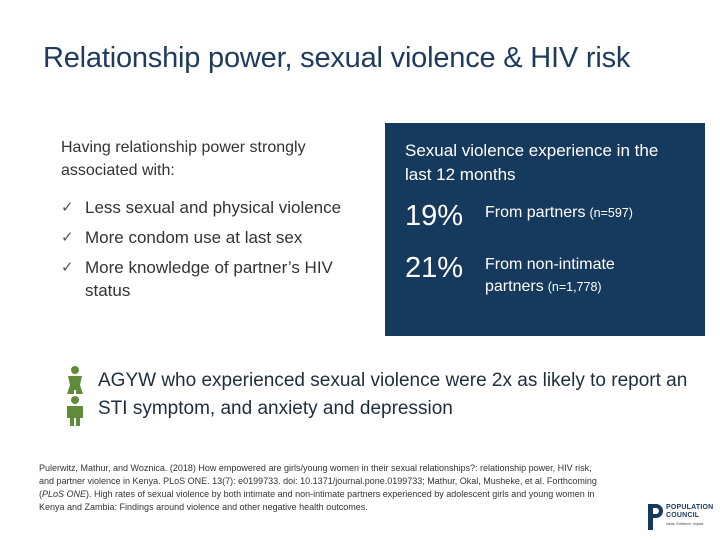 The image size is (720, 540). I want to click on stat-label: From partners, so click(535, 212).